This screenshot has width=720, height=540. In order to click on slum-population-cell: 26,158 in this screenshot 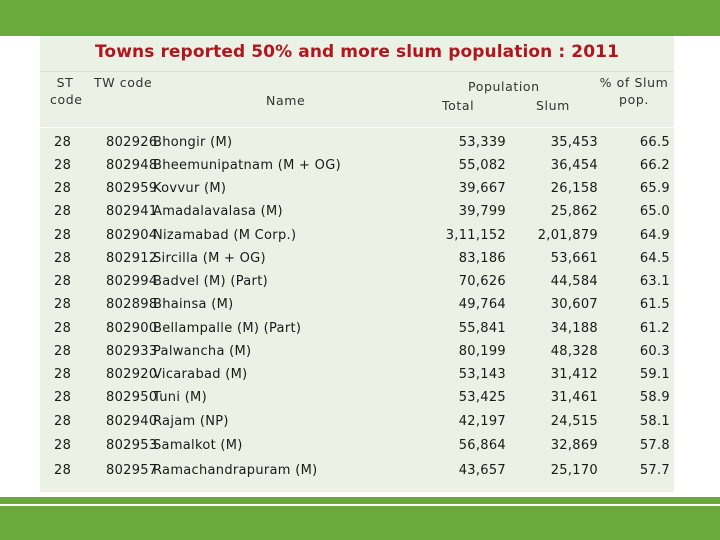, I will do `click(574, 188)`.